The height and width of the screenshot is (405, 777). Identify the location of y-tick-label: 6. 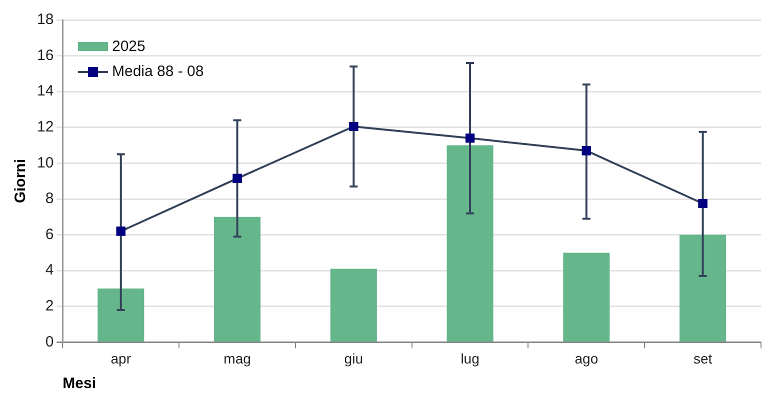
(49, 234).